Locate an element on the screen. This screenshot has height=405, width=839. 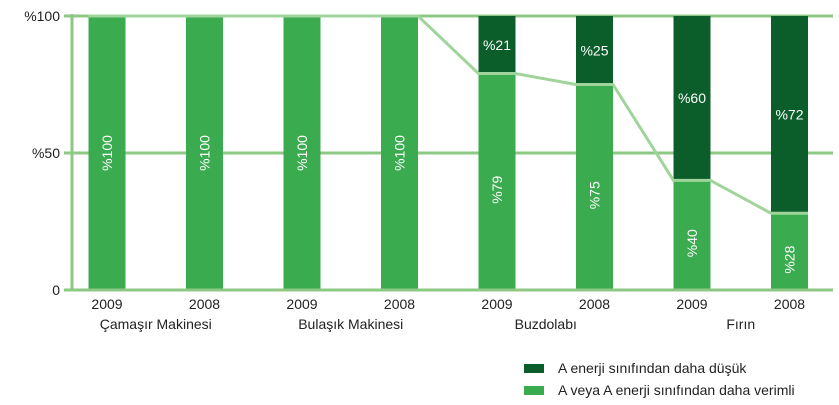
y-tick-label-1: %50 is located at coordinates (46, 153).